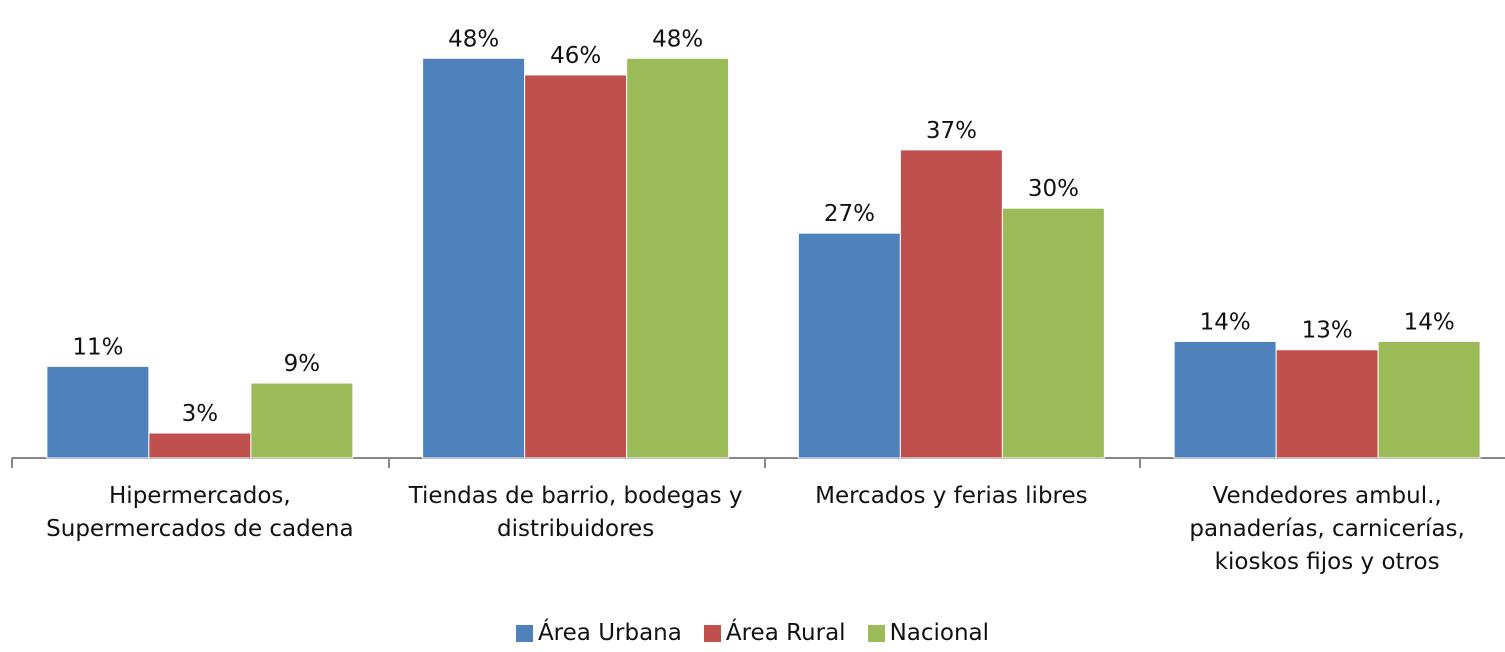  What do you see at coordinates (1327, 331) in the screenshot?
I see `data-label: 13%` at bounding box center [1327, 331].